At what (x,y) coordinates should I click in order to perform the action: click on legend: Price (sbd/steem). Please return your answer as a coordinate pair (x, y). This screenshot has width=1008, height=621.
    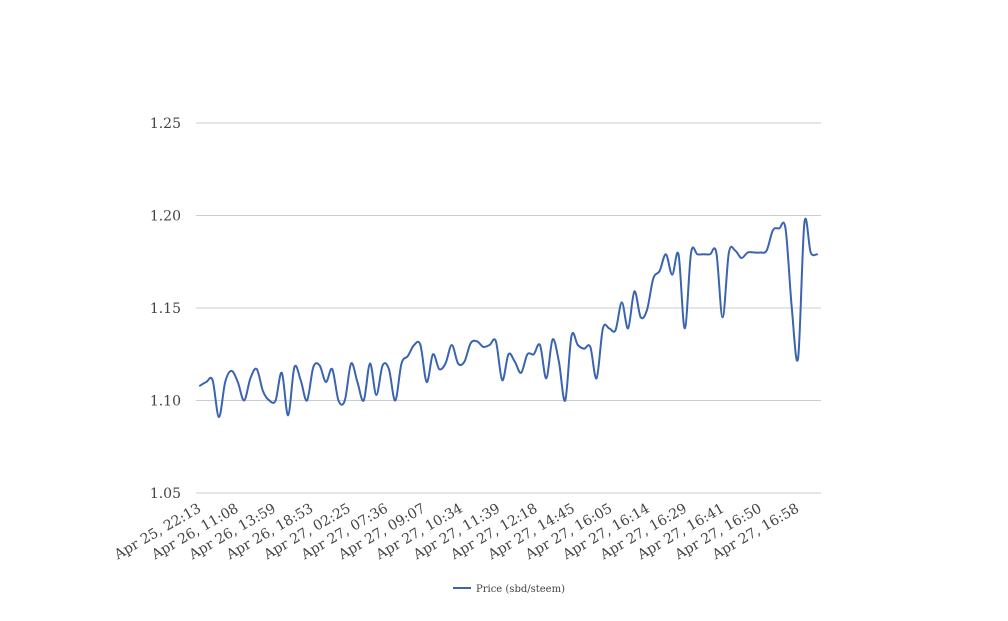
    Looking at the image, I should click on (509, 589).